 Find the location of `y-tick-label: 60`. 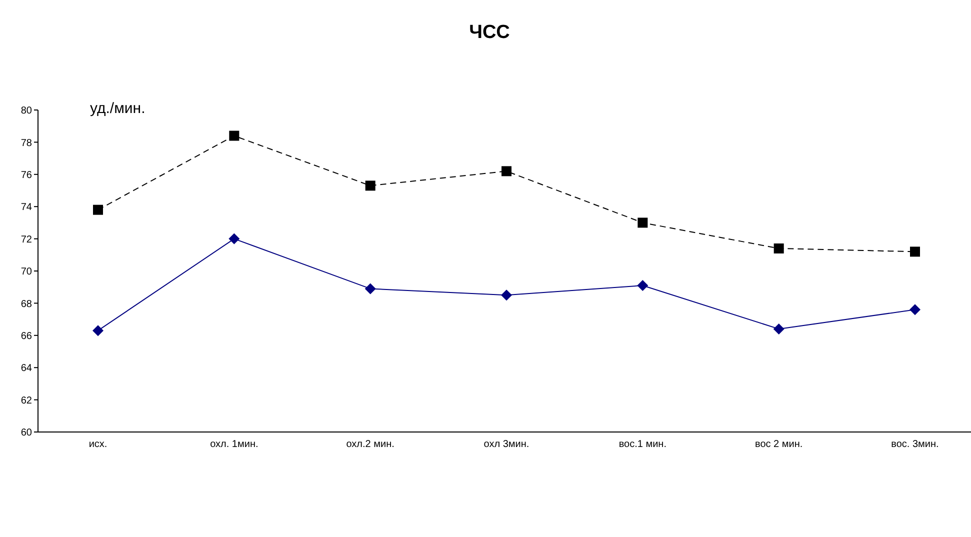

y-tick-label: 60 is located at coordinates (26, 433).